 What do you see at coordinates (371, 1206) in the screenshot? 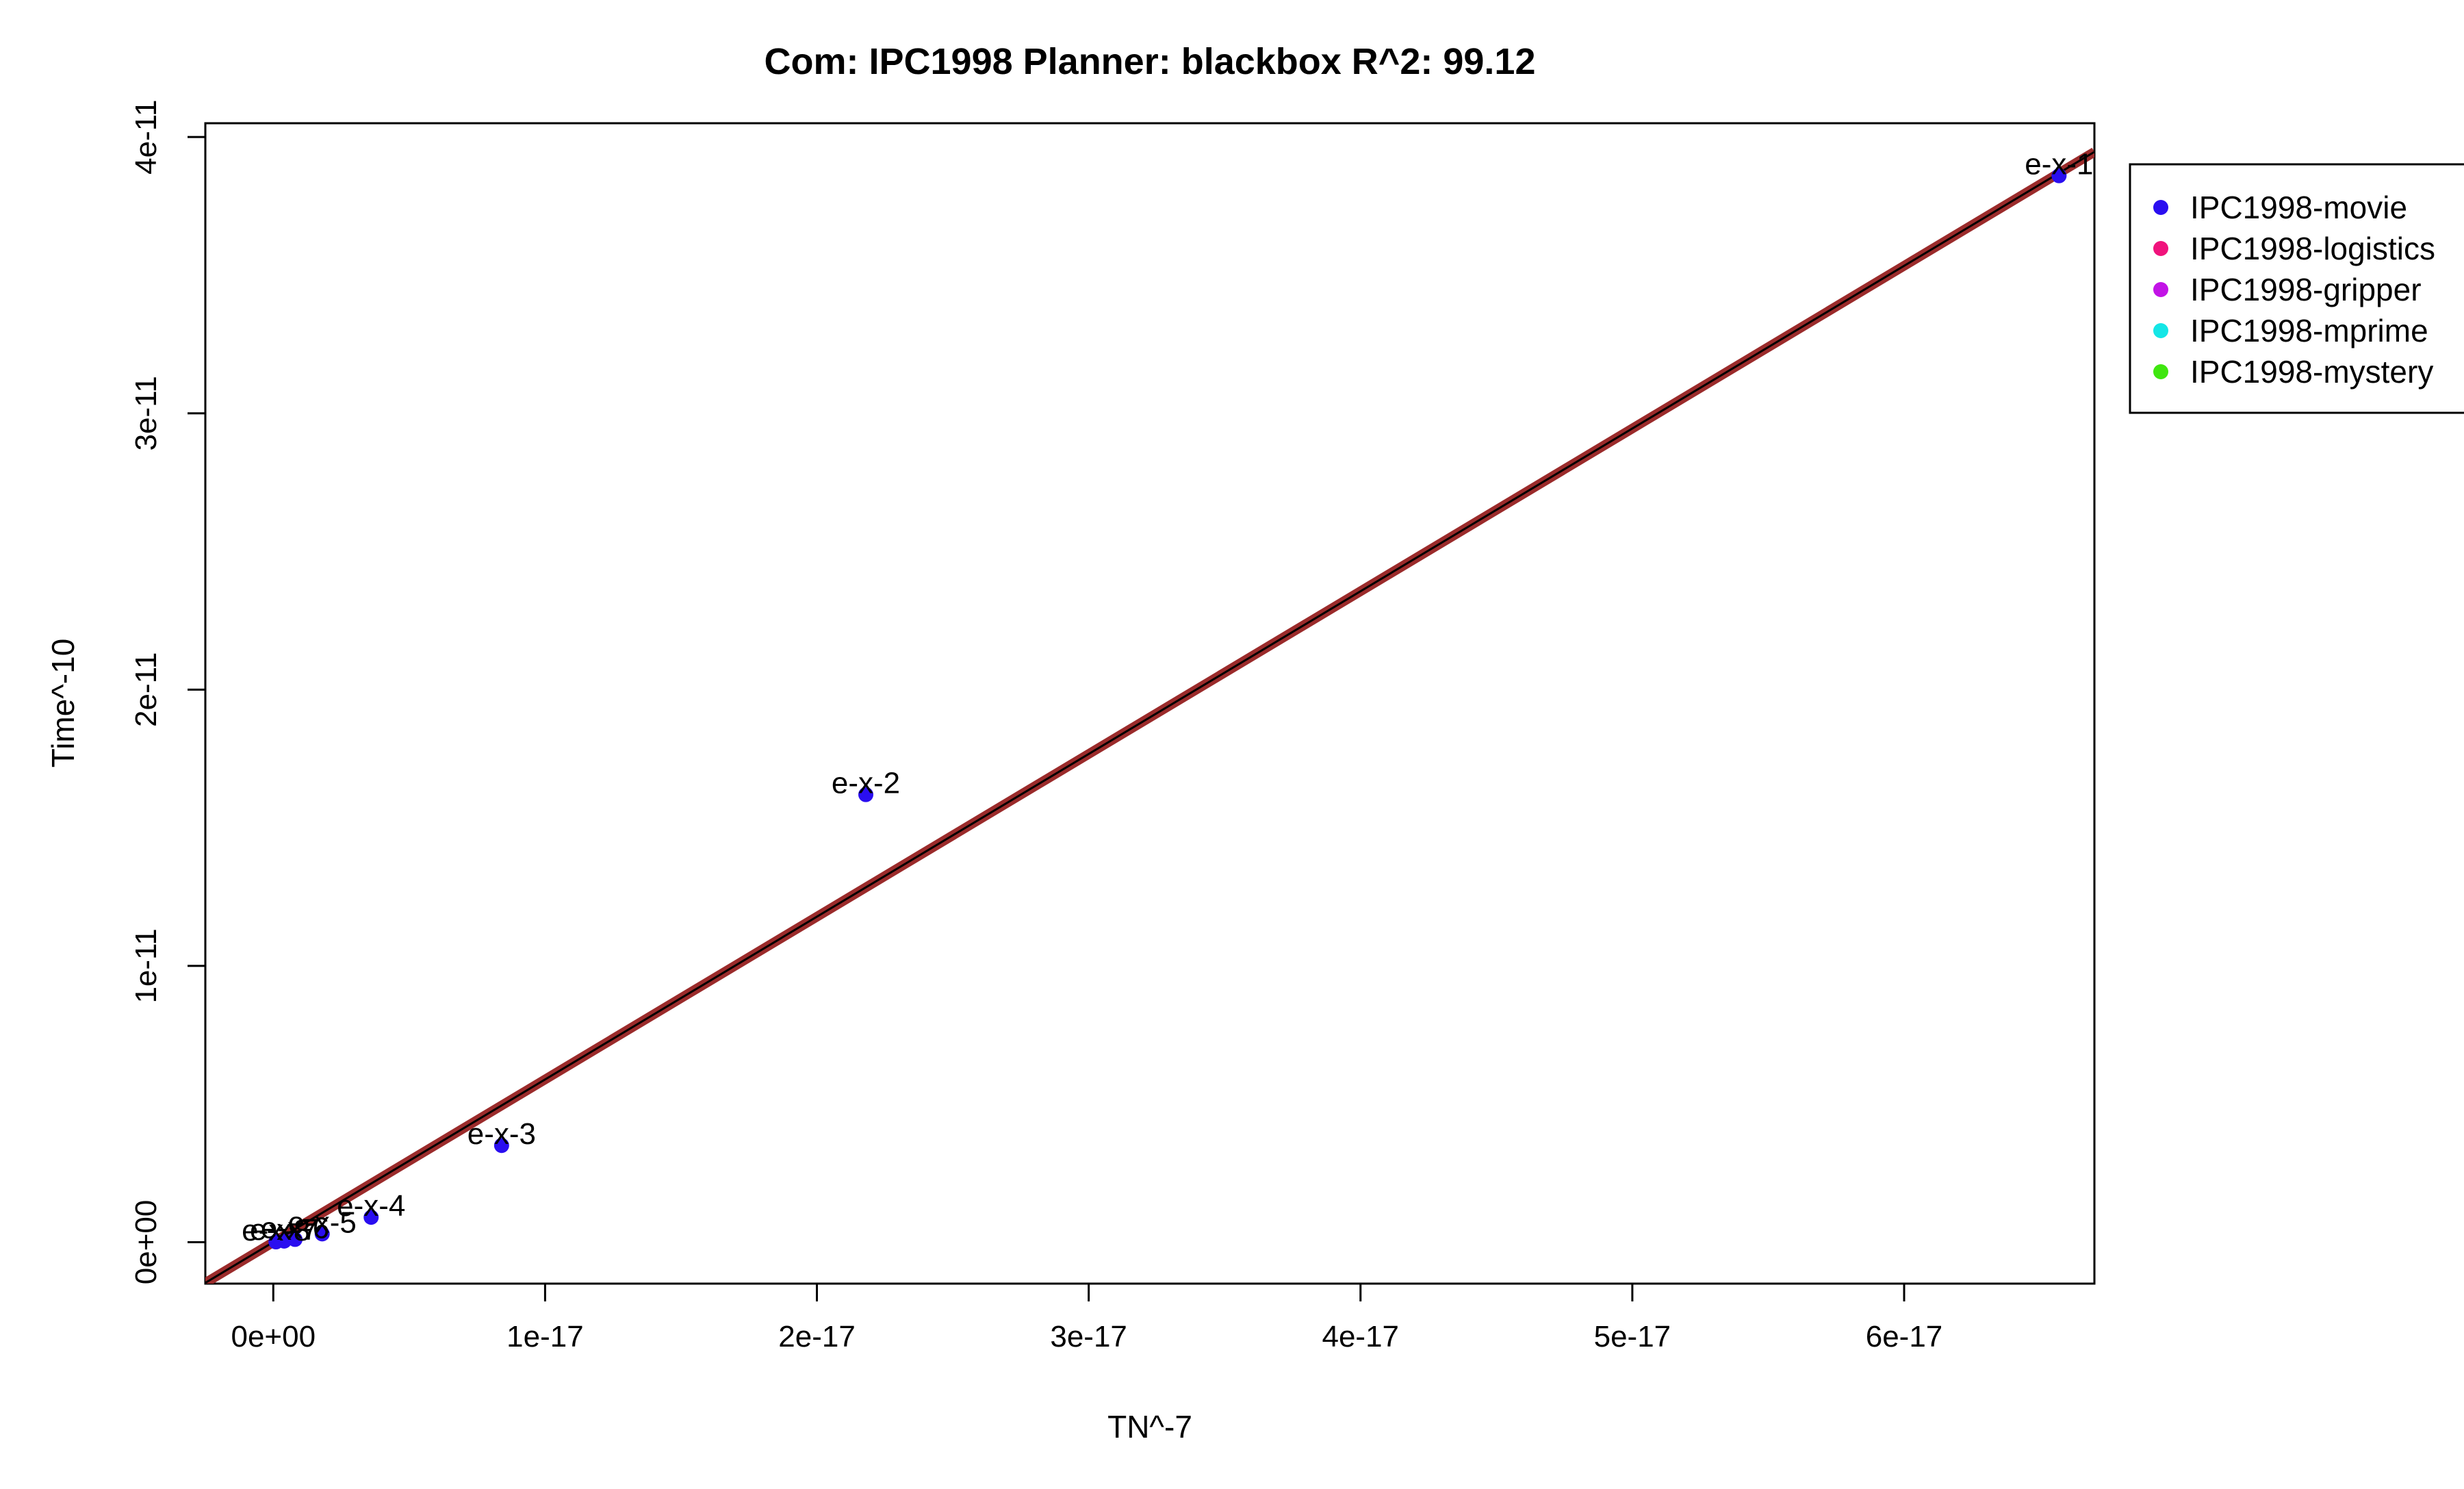
I see `point-label: e-x-4` at bounding box center [371, 1206].